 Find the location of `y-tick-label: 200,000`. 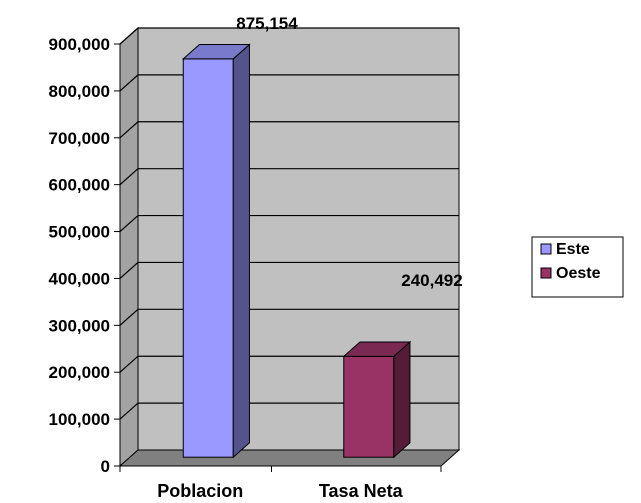

y-tick-label: 200,000 is located at coordinates (79, 372).